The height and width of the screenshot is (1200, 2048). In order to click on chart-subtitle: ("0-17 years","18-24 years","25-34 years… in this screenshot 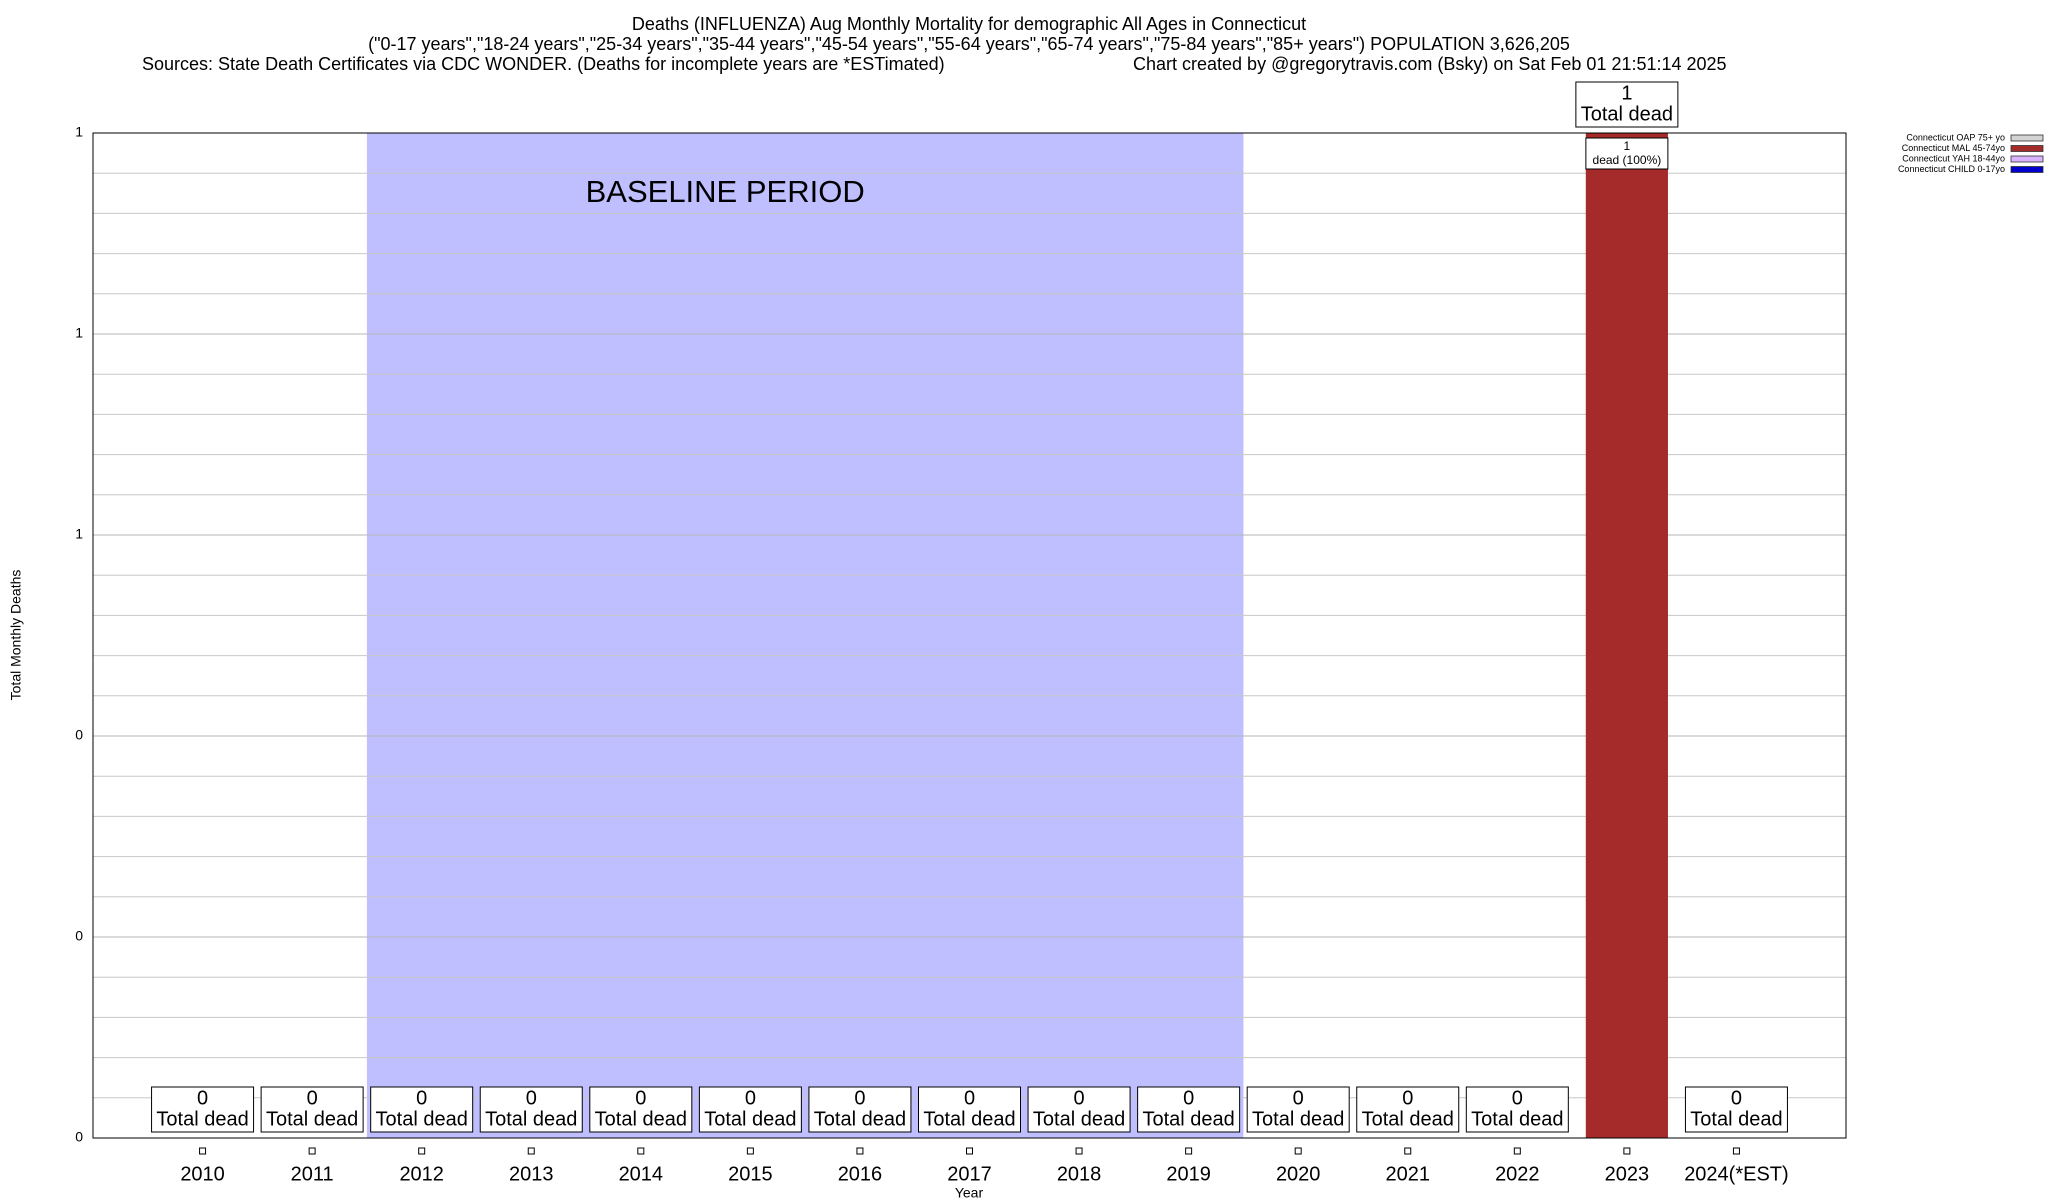, I will do `click(969, 44)`.